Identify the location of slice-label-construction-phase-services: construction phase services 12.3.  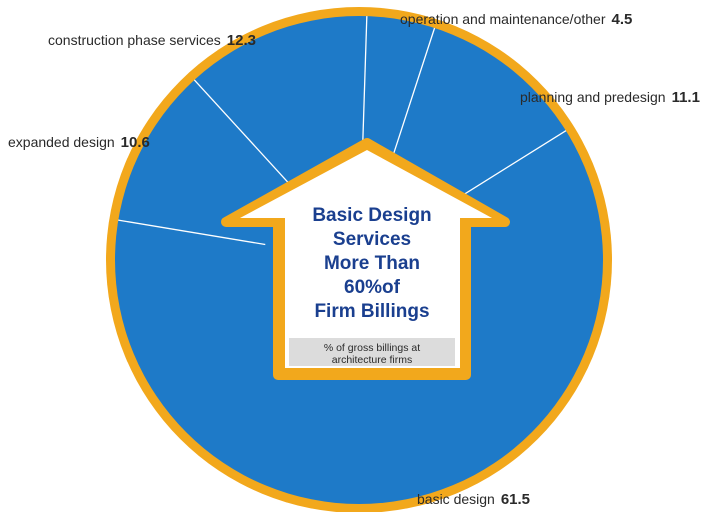
(152, 40).